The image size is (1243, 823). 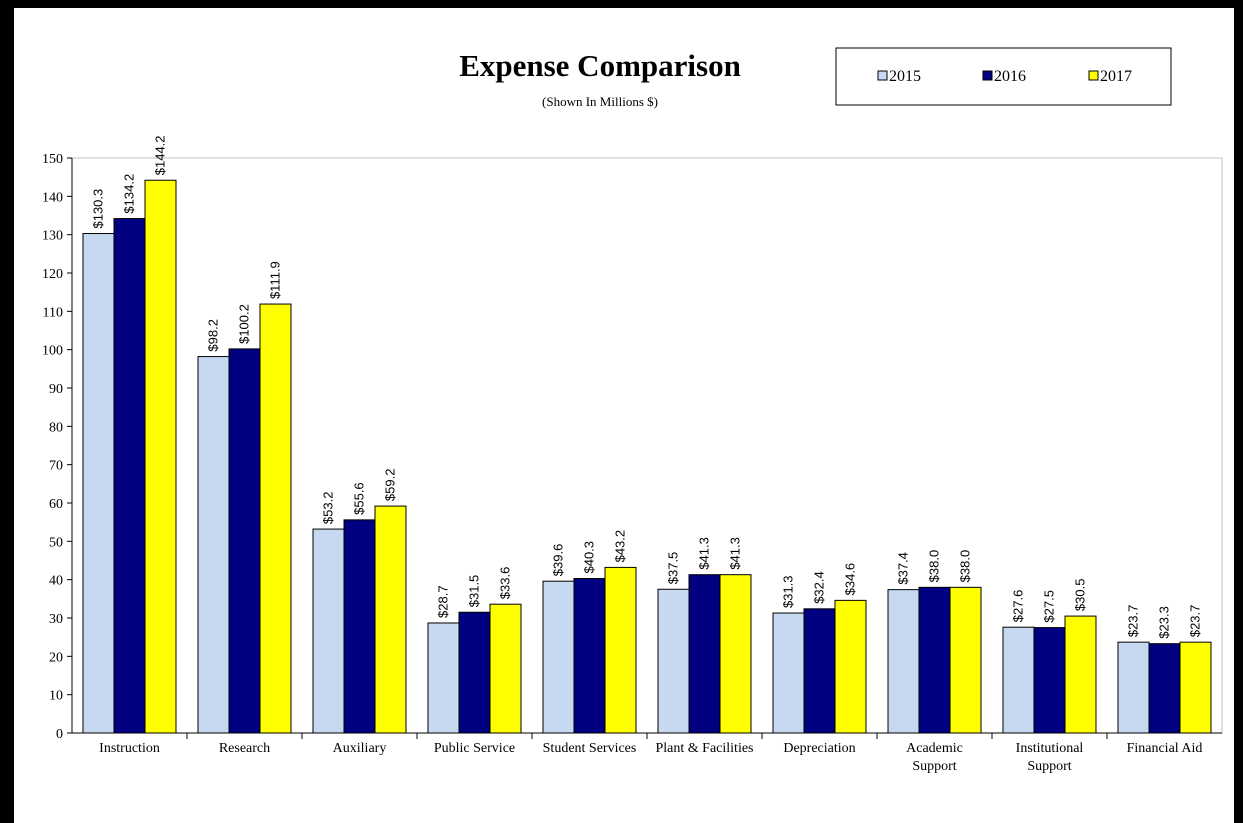 What do you see at coordinates (705, 748) in the screenshot?
I see `category-label: Plant & Facilities` at bounding box center [705, 748].